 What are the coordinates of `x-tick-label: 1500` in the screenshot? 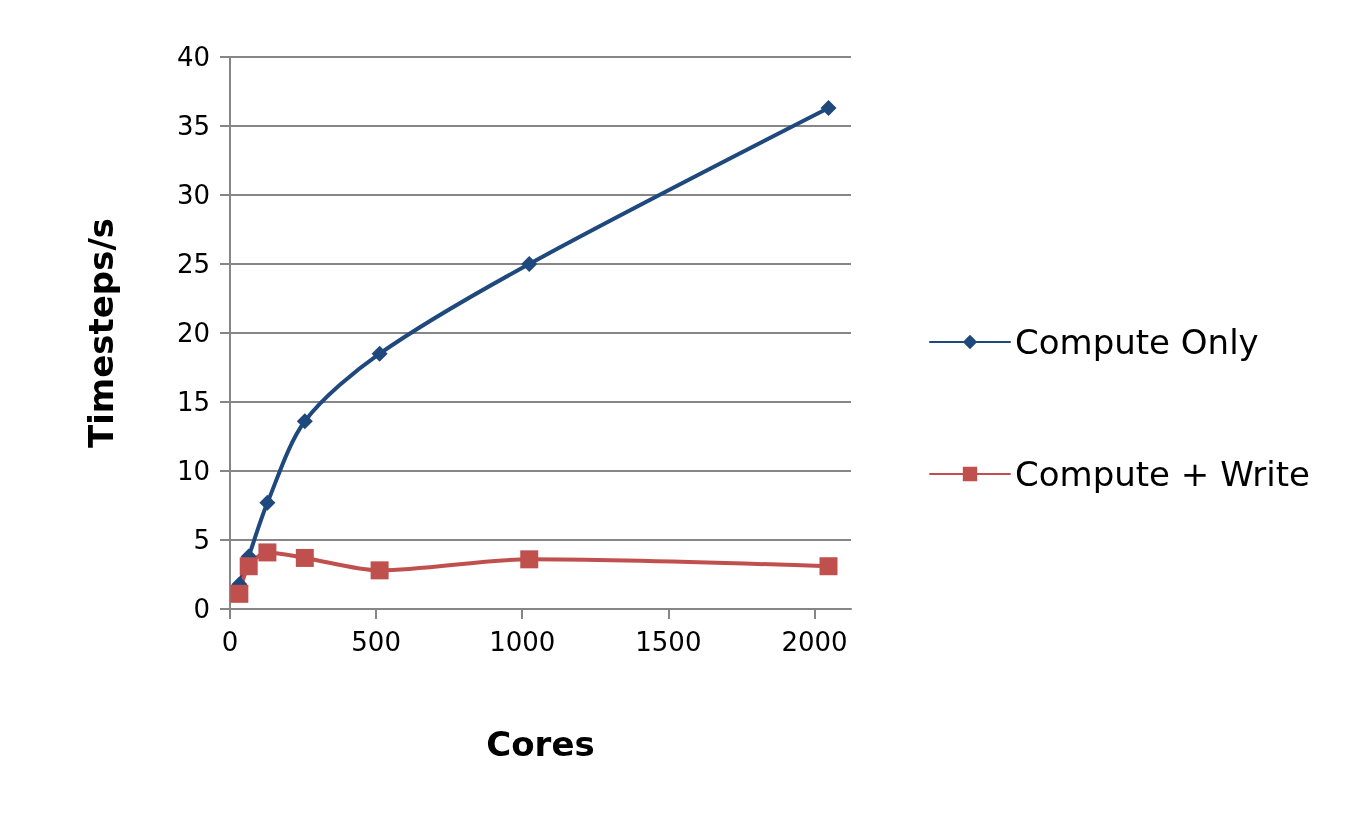 It's located at (668, 642).